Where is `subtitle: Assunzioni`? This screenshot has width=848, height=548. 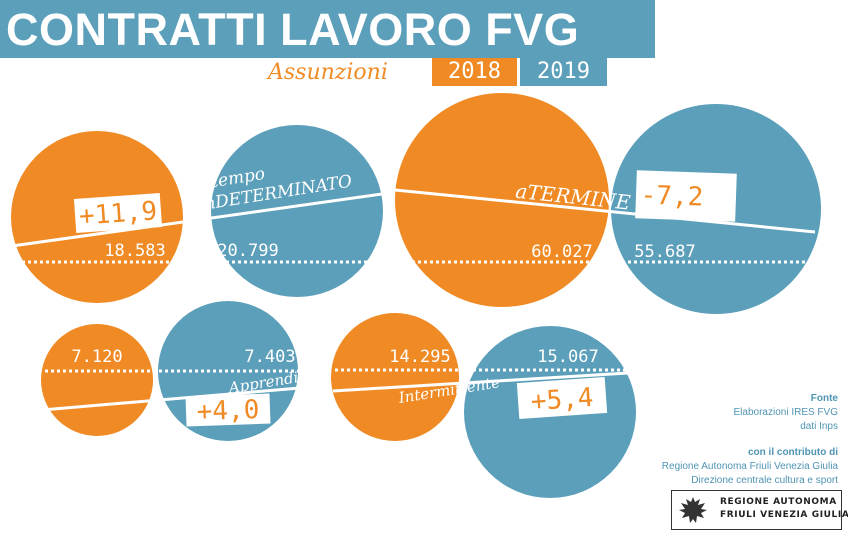
subtitle: Assunzioni is located at coordinates (328, 72).